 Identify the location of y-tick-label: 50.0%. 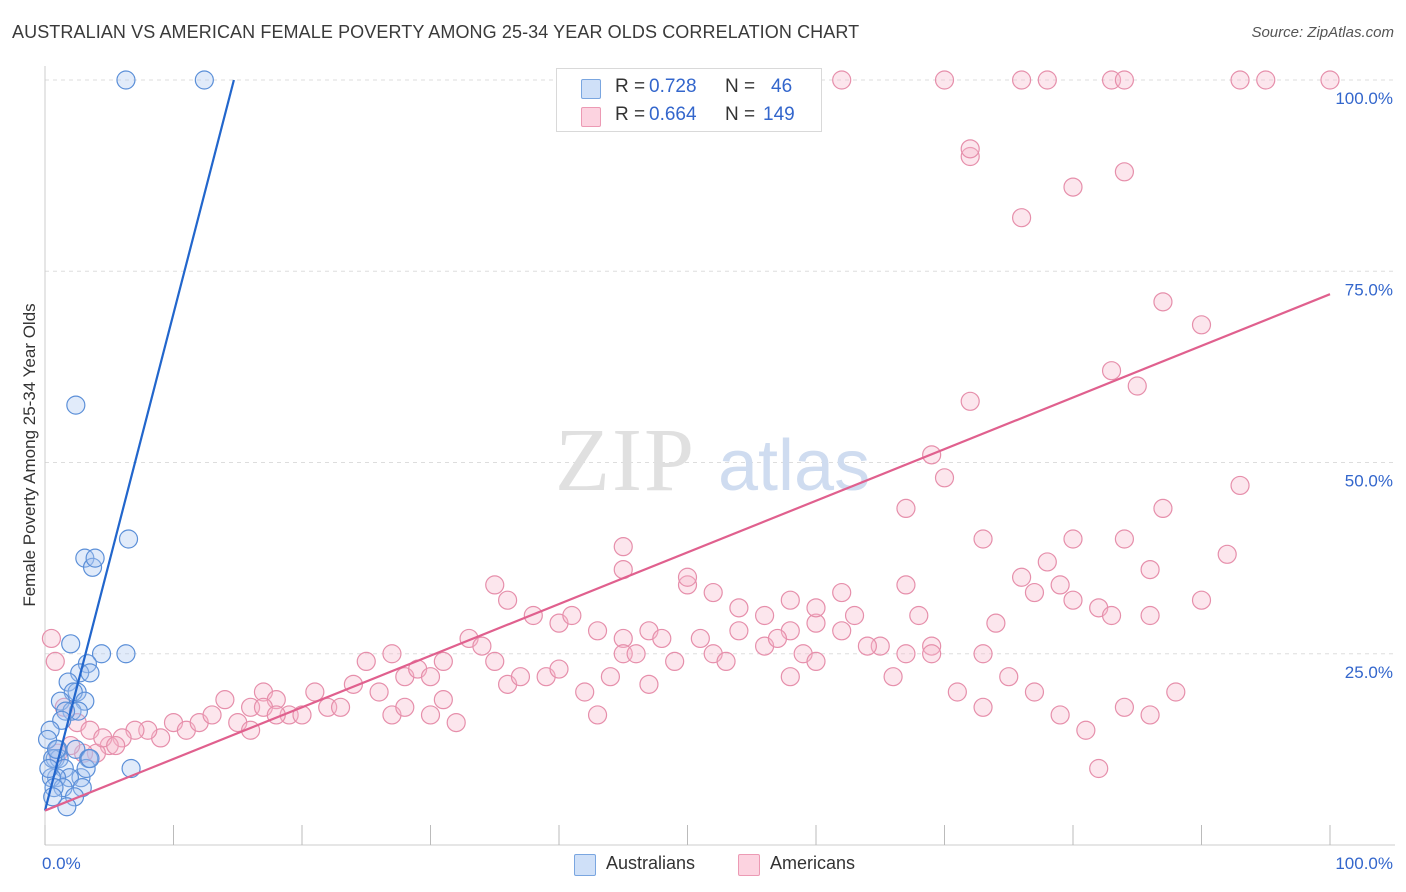
(1369, 481).